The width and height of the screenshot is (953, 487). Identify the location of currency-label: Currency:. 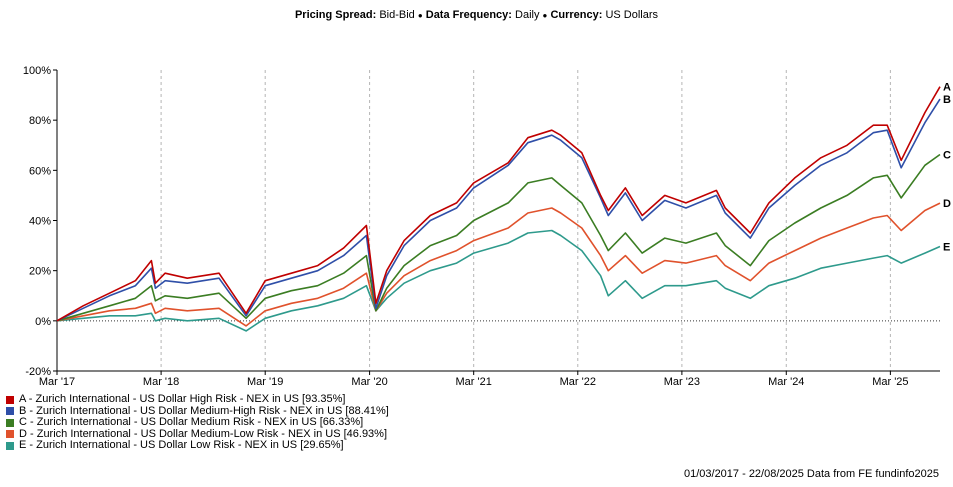
(576, 15).